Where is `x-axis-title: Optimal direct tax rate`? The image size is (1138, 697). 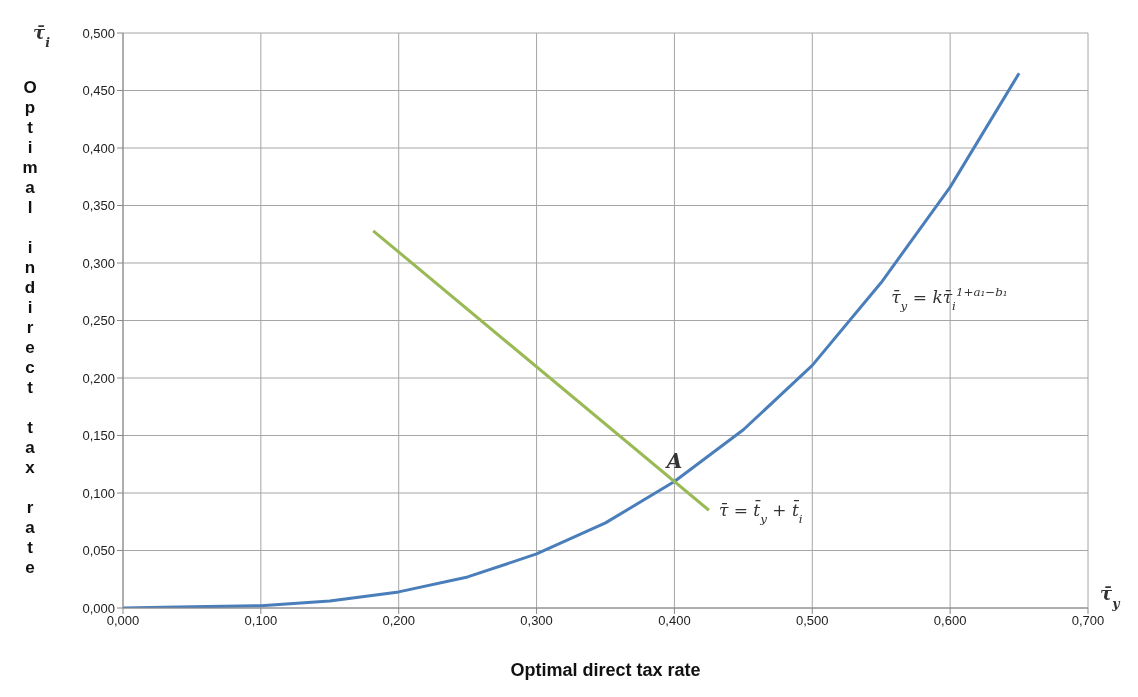
x-axis-title: Optimal direct tax rate is located at coordinates (605, 670).